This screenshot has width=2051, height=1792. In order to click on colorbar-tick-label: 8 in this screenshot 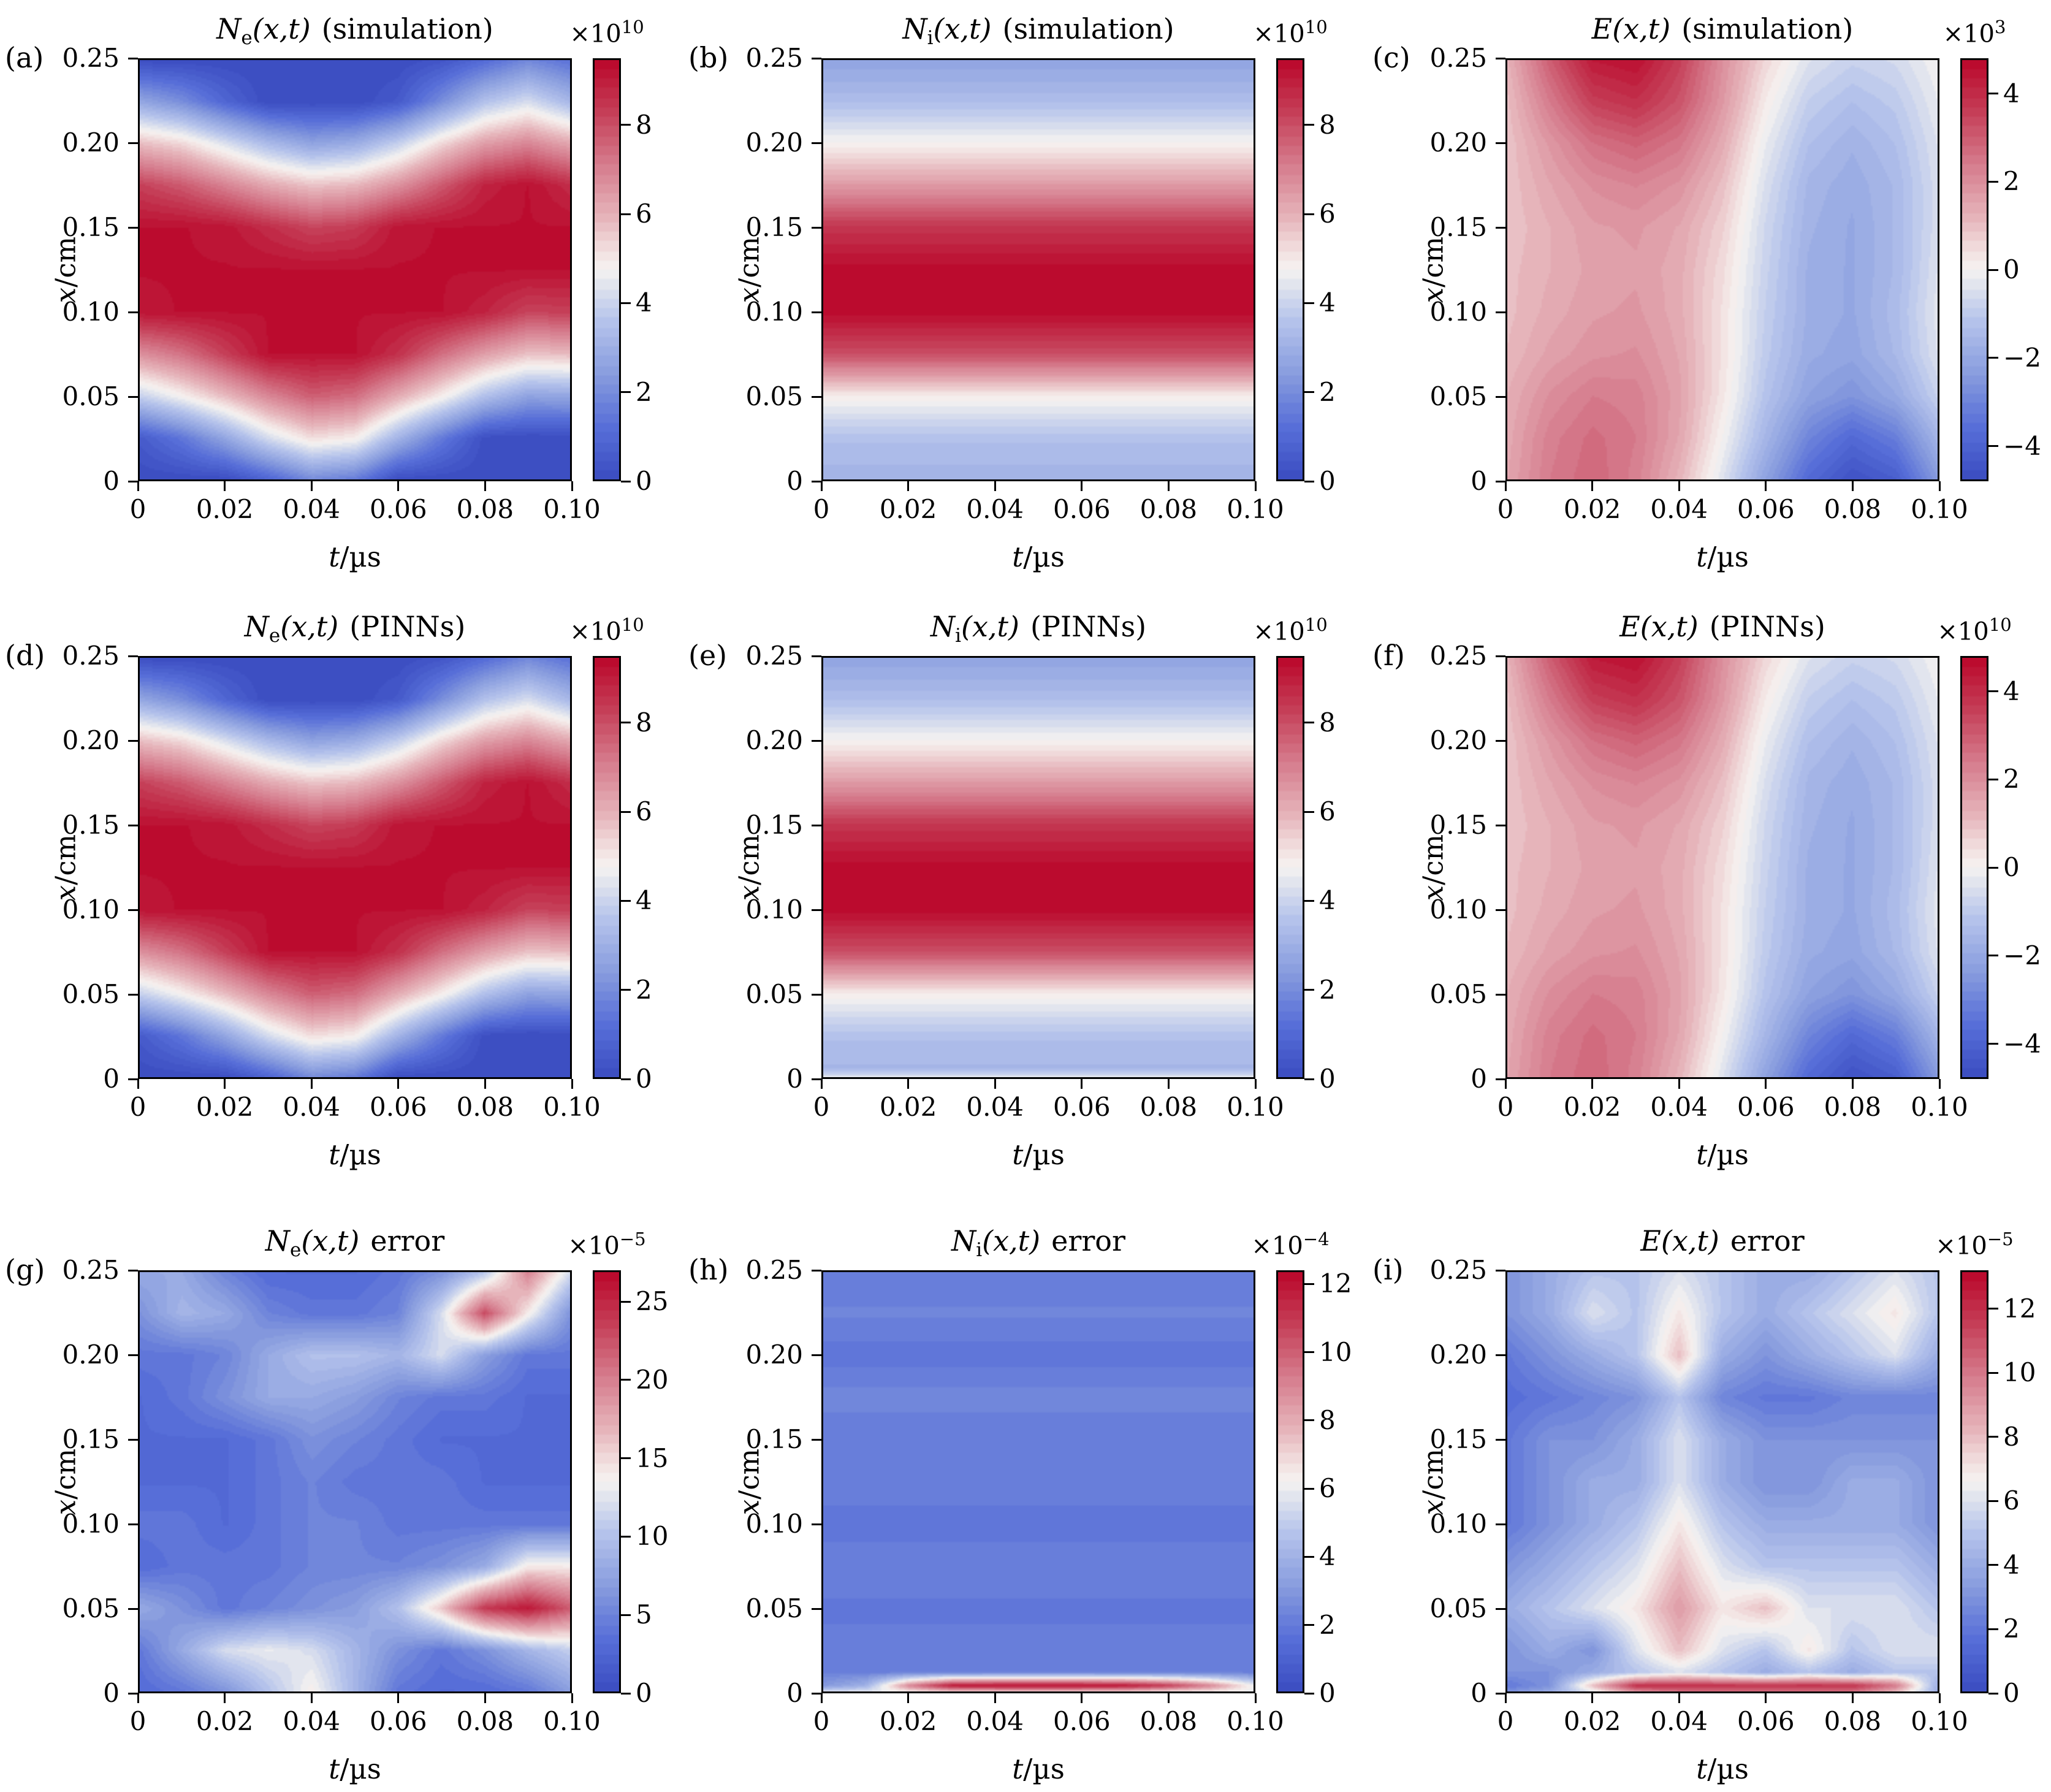, I will do `click(644, 124)`.